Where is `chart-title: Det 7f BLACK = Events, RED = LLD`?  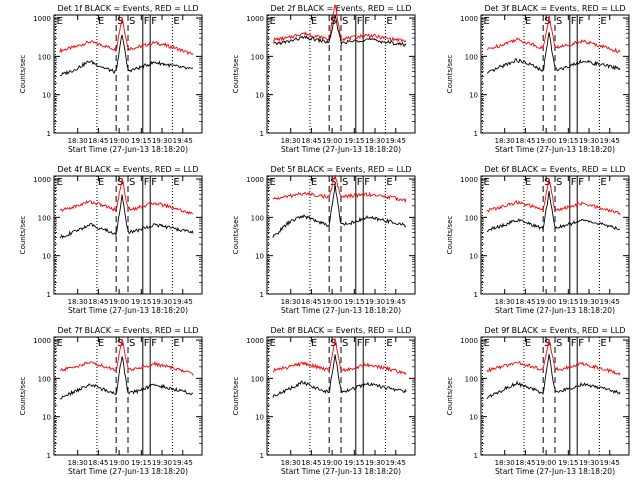
chart-title: Det 7f BLACK = Events, RED = LLD is located at coordinates (127, 330).